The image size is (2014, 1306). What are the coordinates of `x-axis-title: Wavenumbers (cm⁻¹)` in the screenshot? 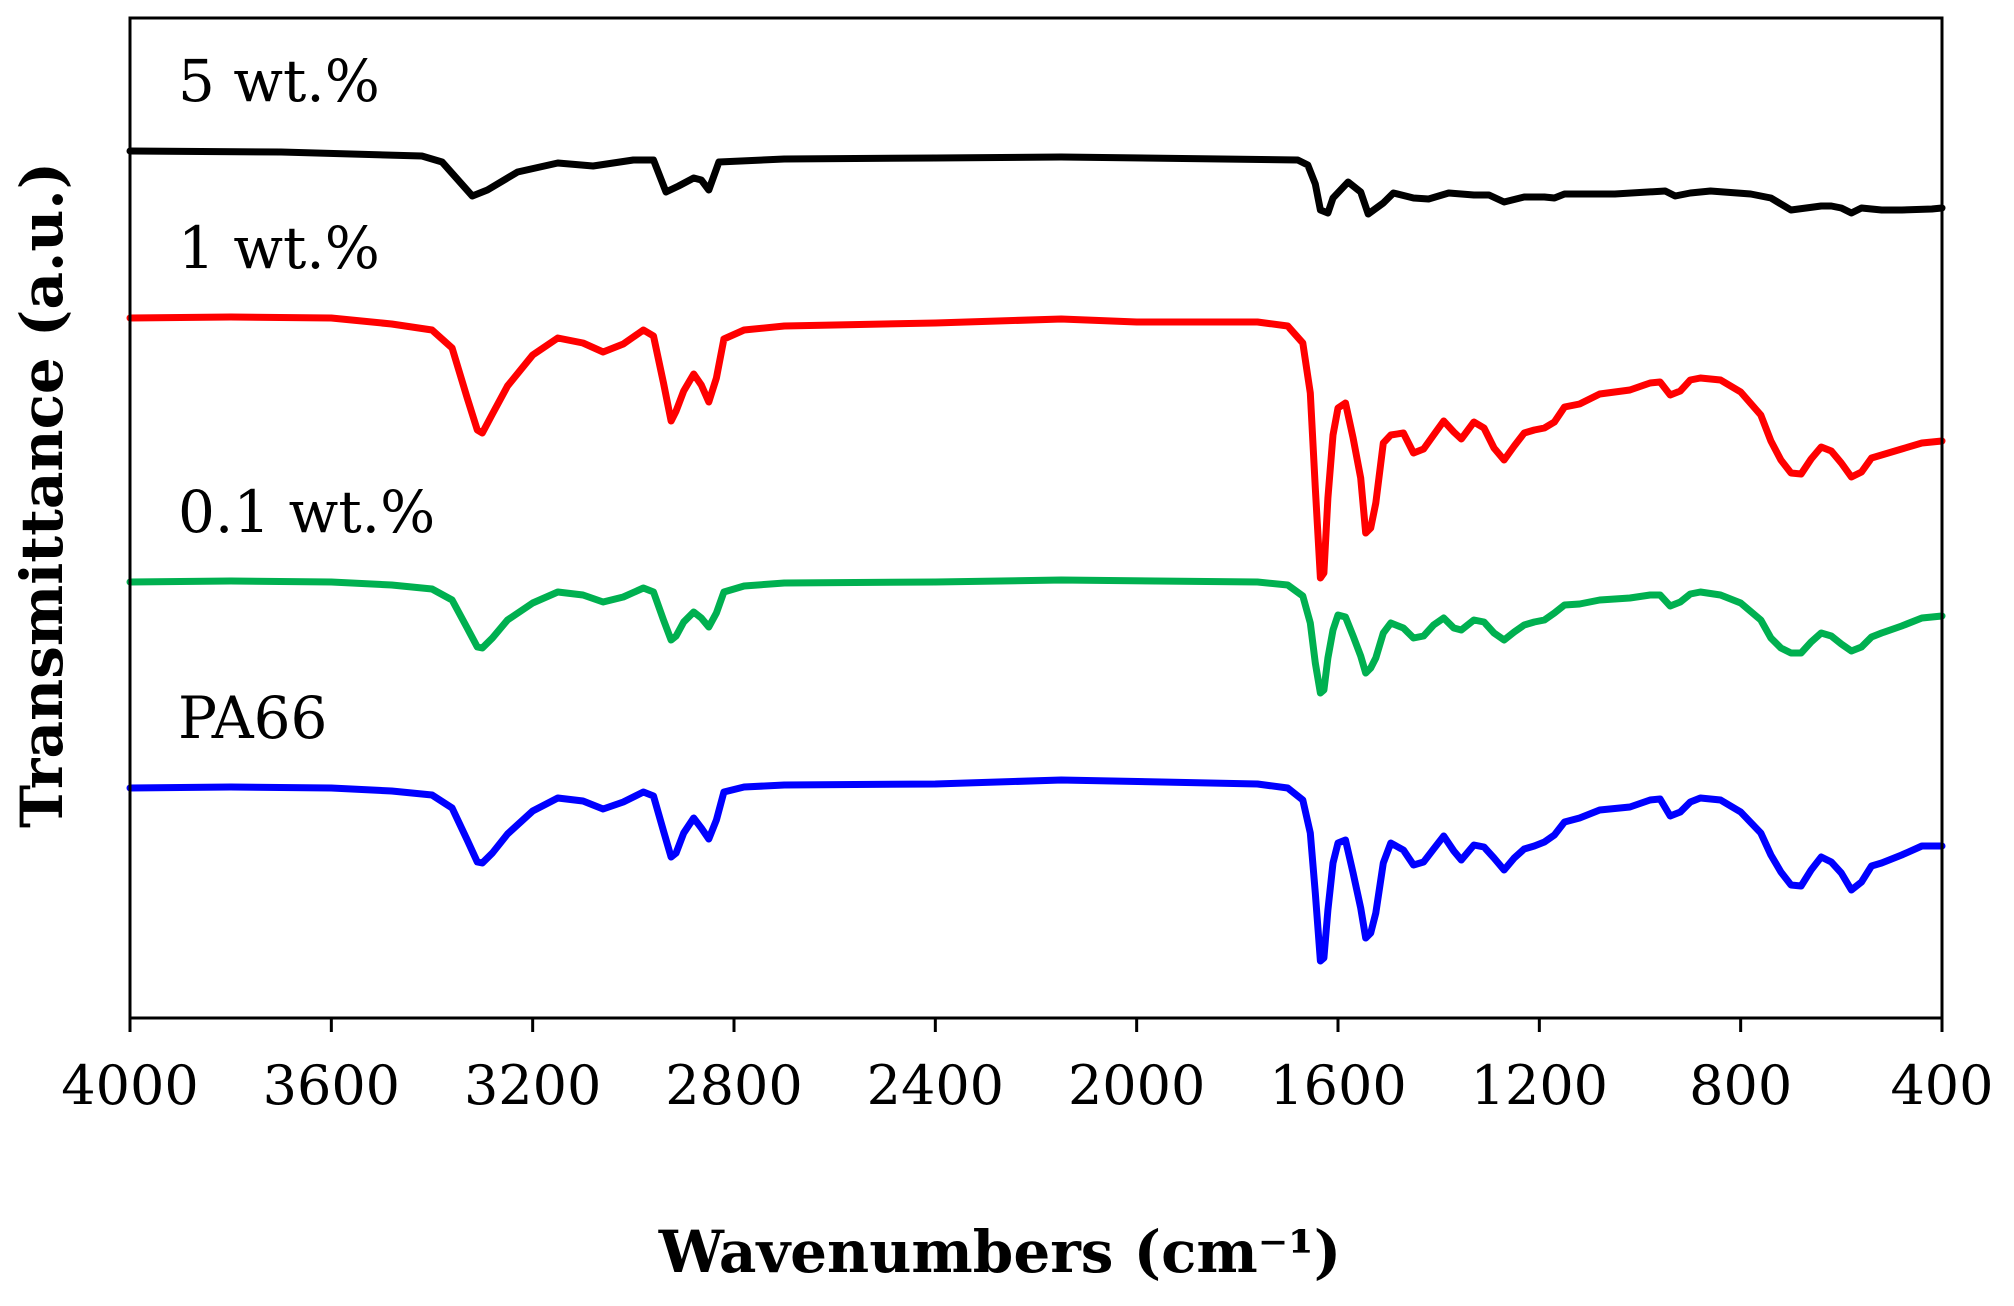 It's located at (999, 1252).